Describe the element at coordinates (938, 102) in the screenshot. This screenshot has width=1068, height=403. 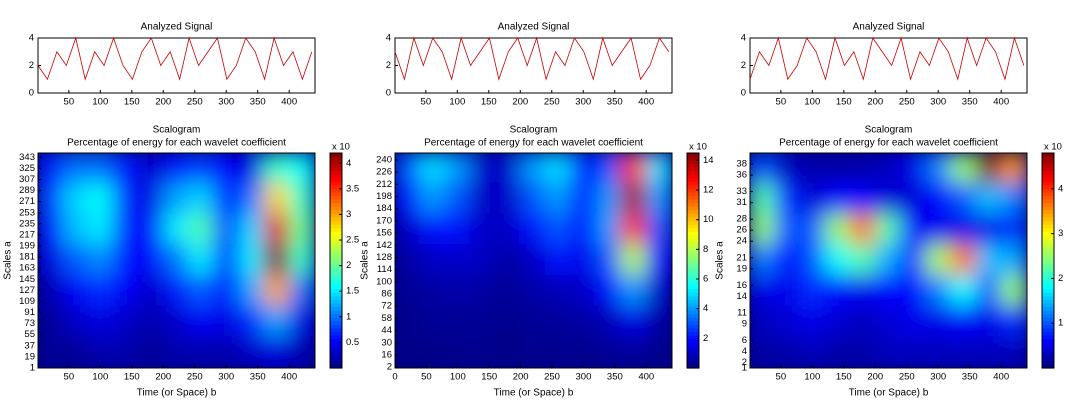
I see `x-tick-label: 300` at that location.